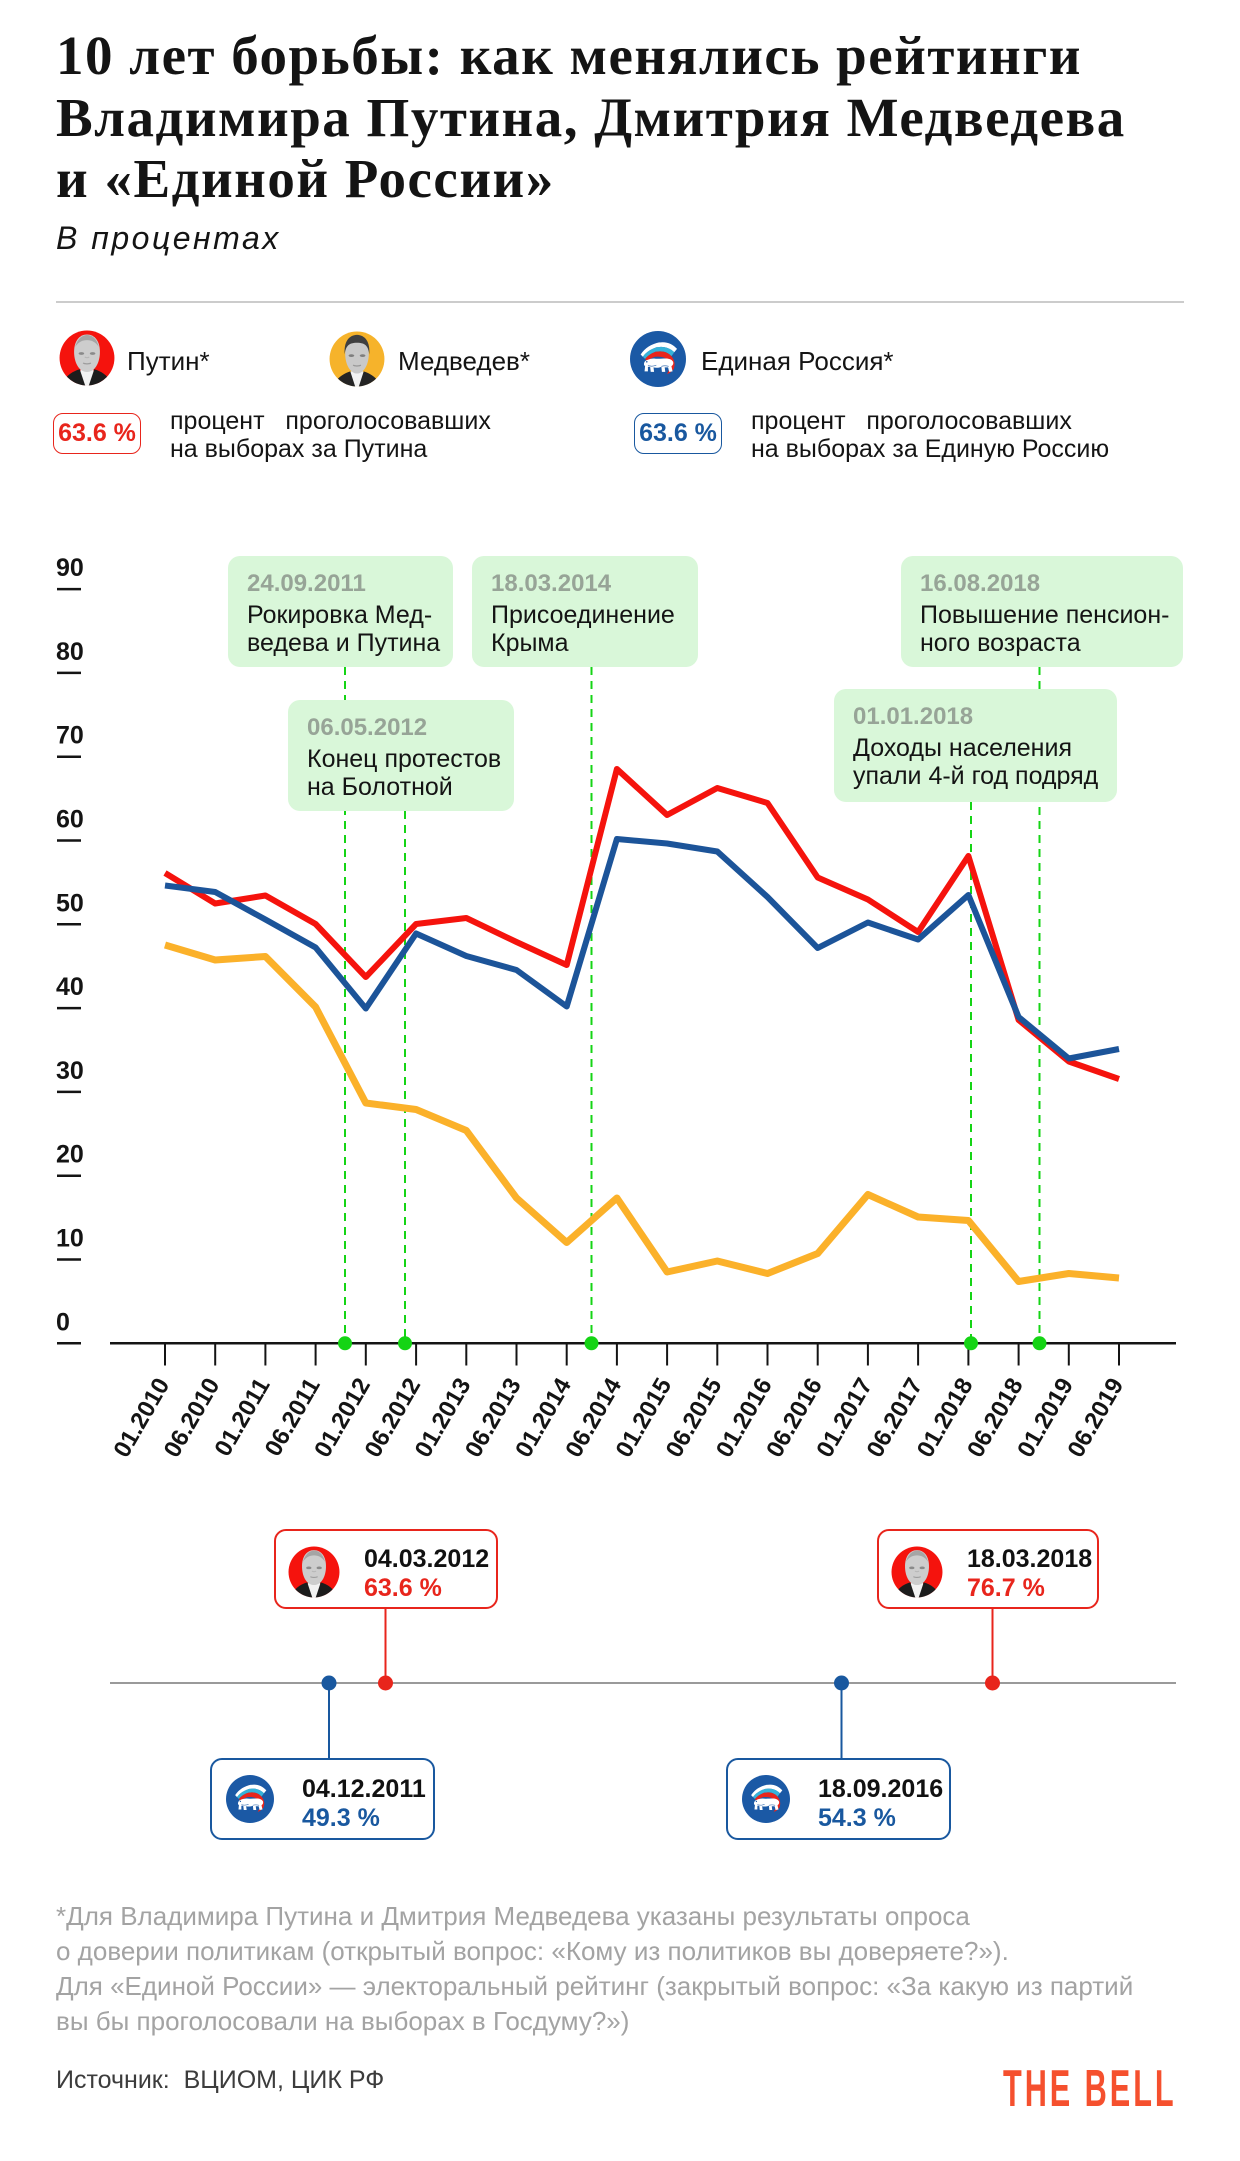  I want to click on svg-text: 0, so click(63, 1322).